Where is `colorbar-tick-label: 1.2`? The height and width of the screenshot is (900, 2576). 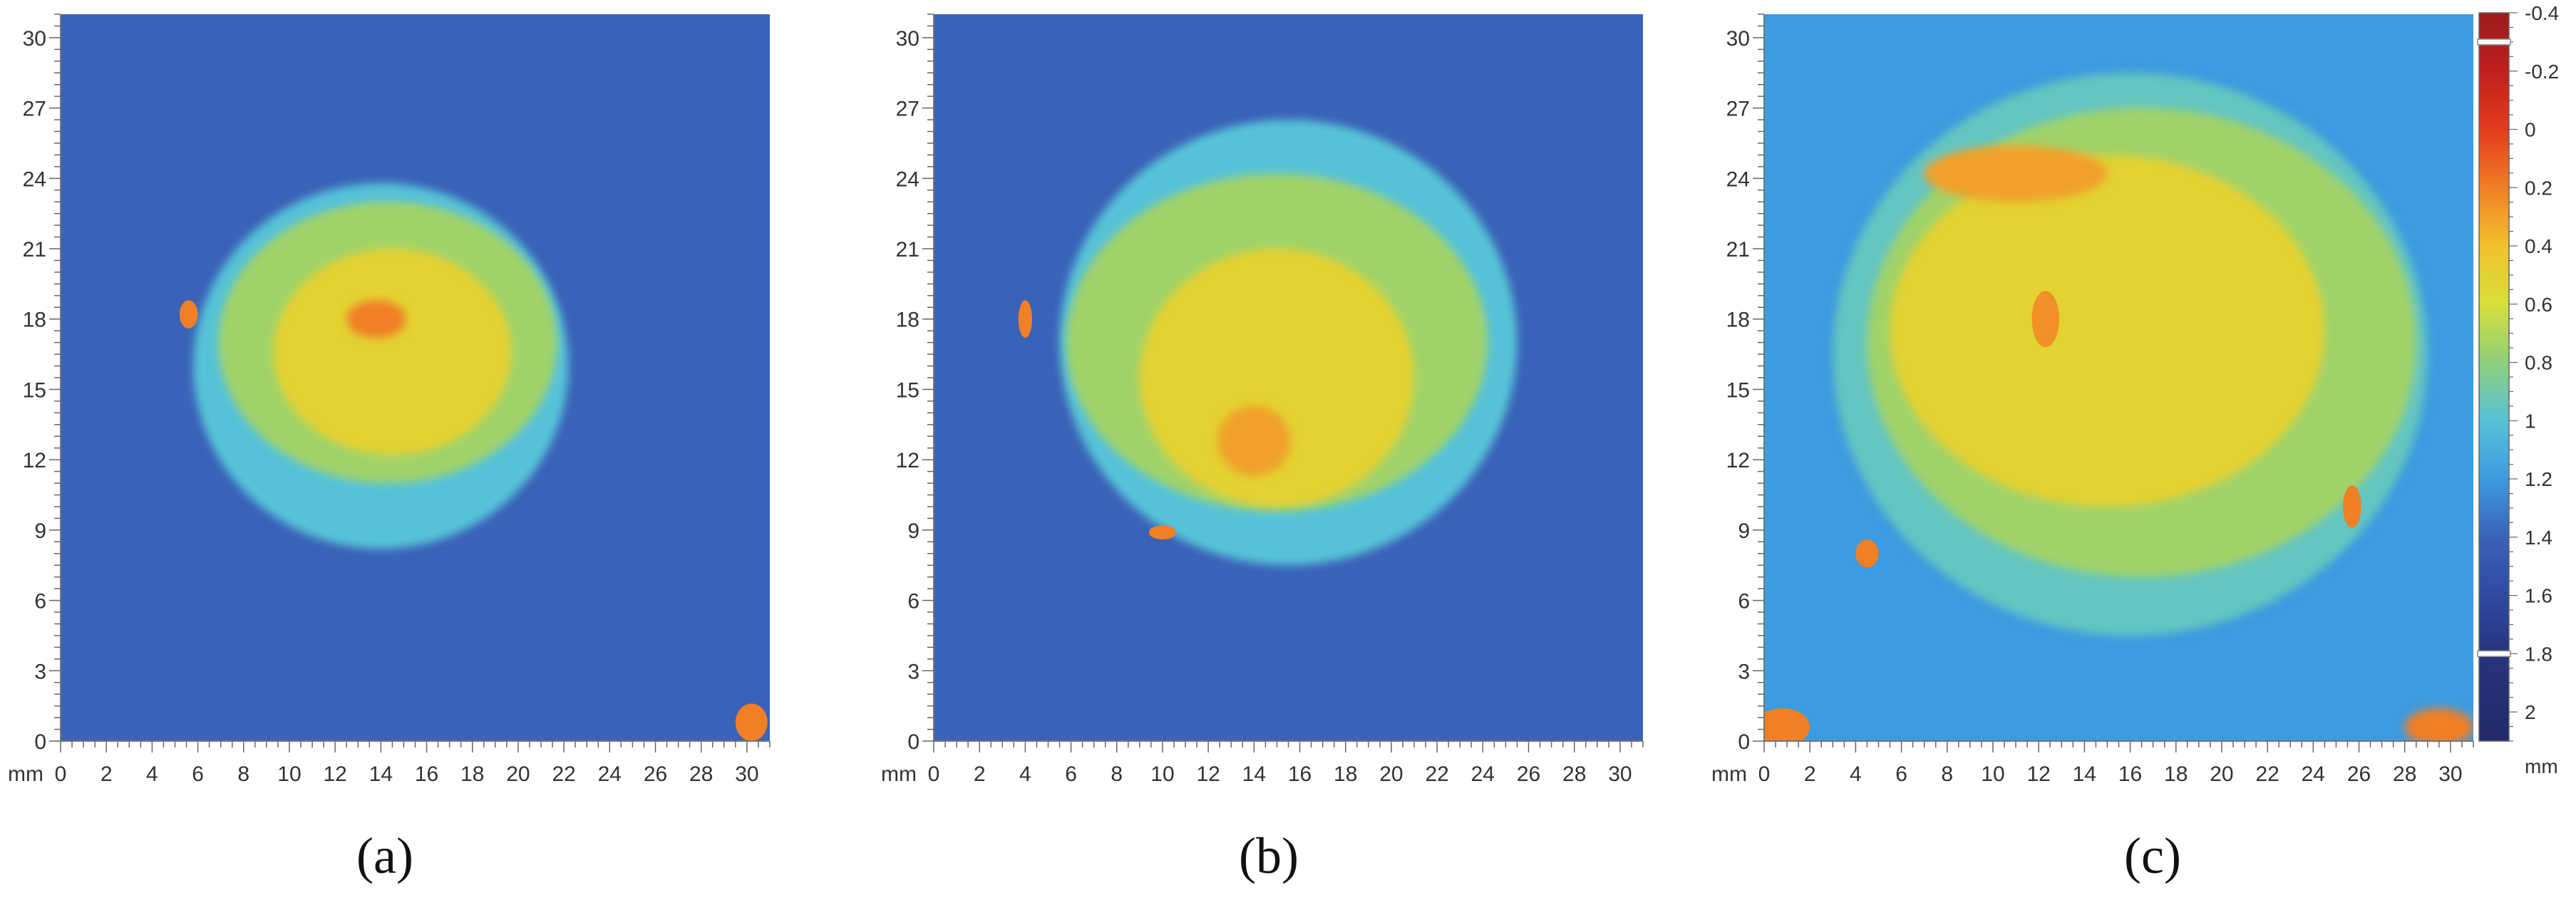 colorbar-tick-label: 1.2 is located at coordinates (2538, 479).